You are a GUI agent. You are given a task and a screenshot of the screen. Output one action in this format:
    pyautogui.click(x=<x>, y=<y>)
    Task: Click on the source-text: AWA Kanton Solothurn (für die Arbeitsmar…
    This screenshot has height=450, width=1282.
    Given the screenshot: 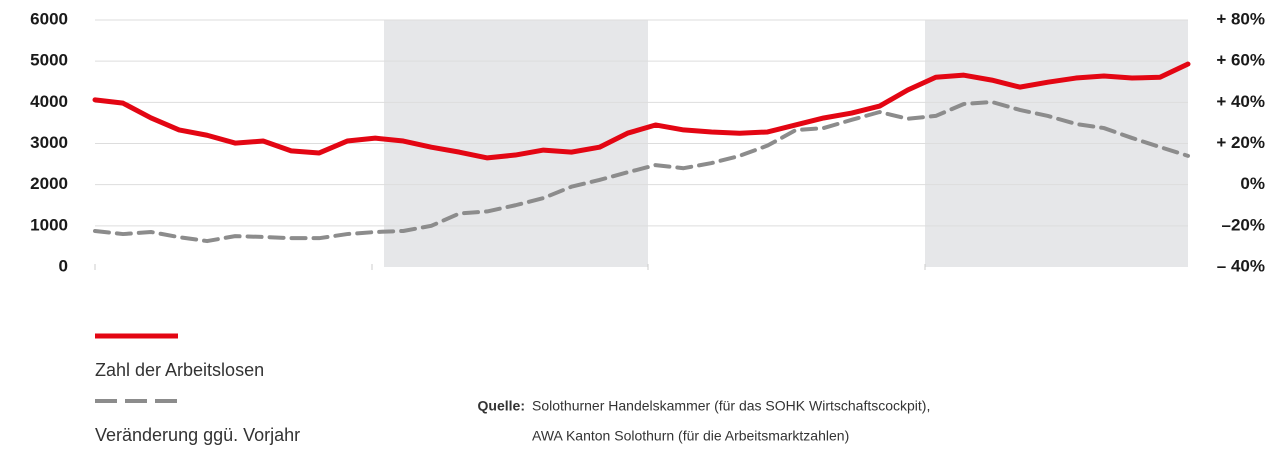 What is the action you would take?
    pyautogui.click(x=690, y=436)
    